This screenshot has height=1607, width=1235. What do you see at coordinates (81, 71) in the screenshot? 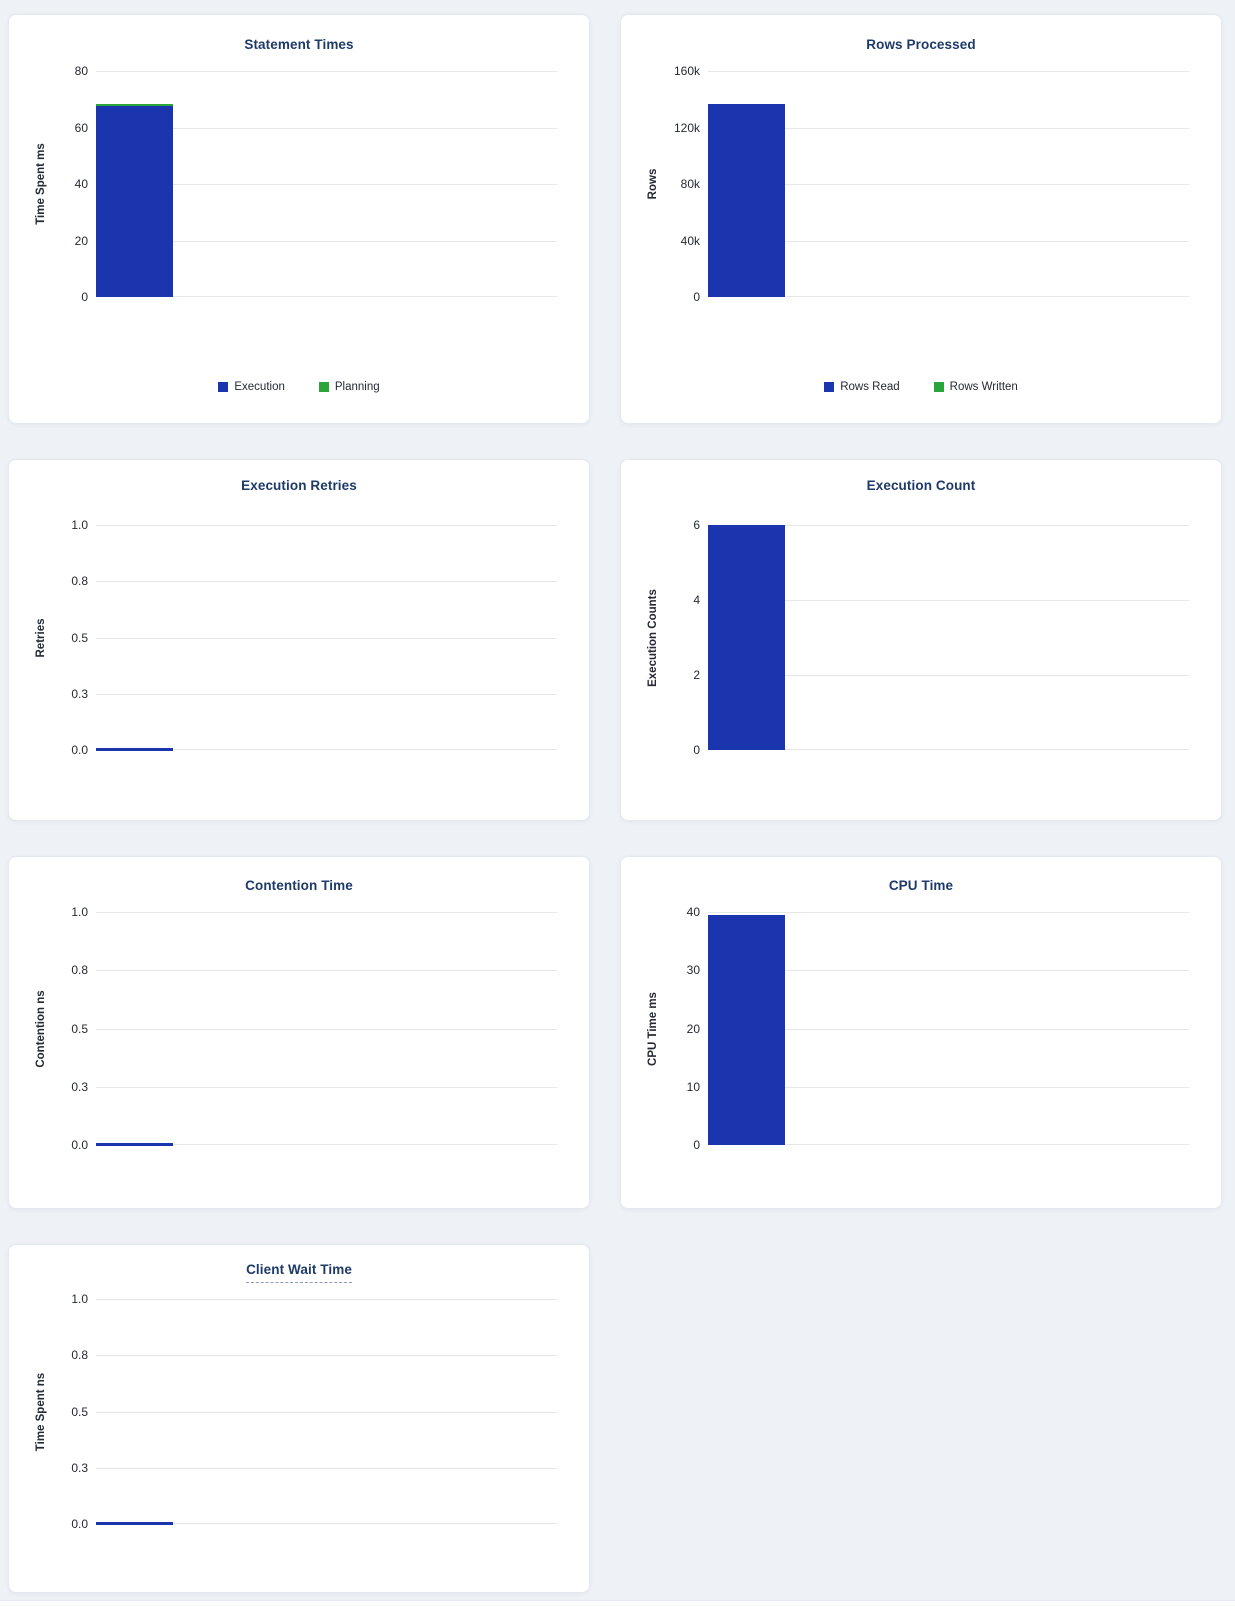
I see `y-tick-label: 80` at bounding box center [81, 71].